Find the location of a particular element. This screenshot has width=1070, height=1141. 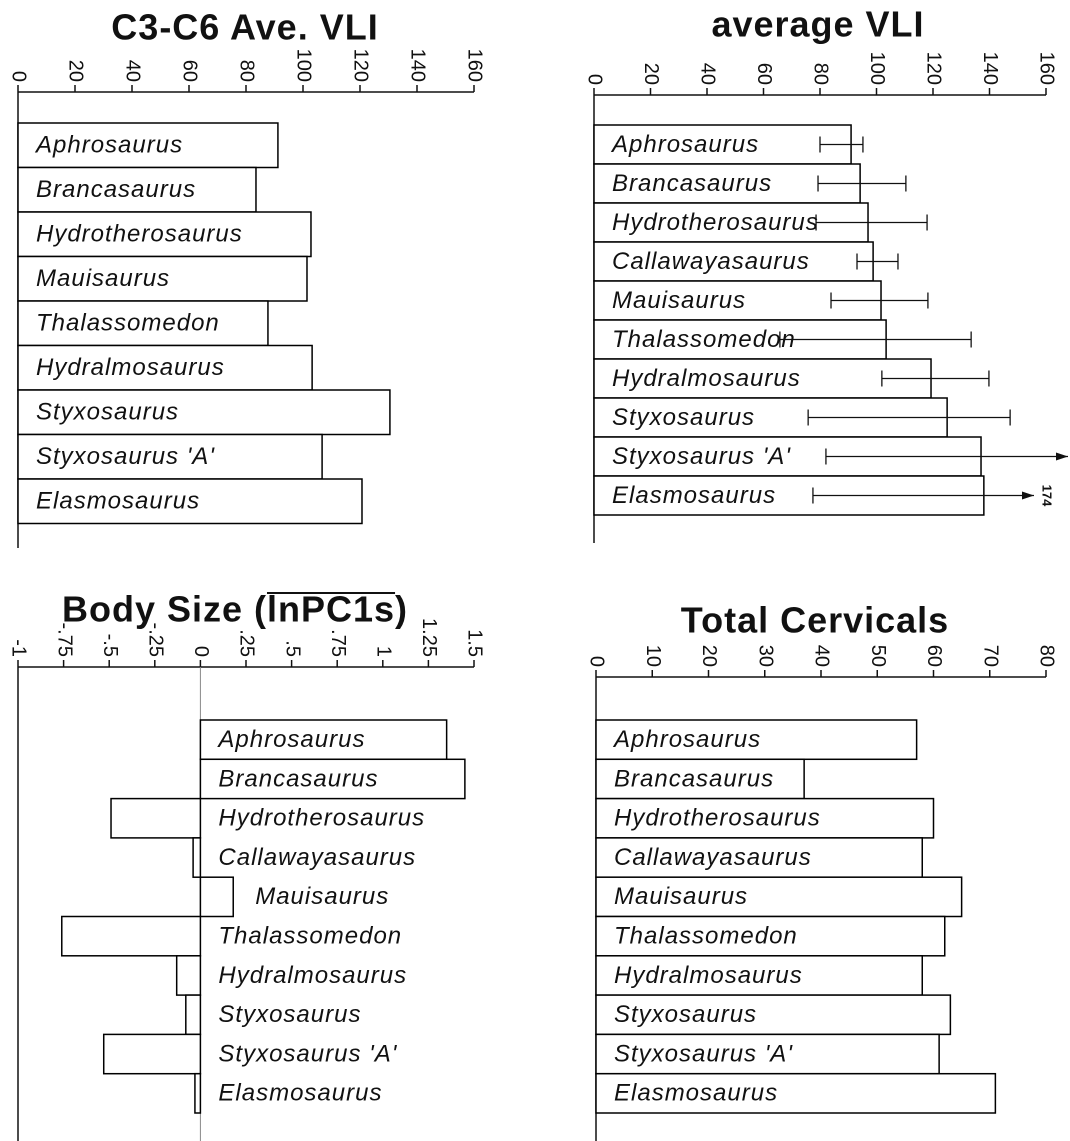

x-tick-label: .75 is located at coordinates (338, 643).